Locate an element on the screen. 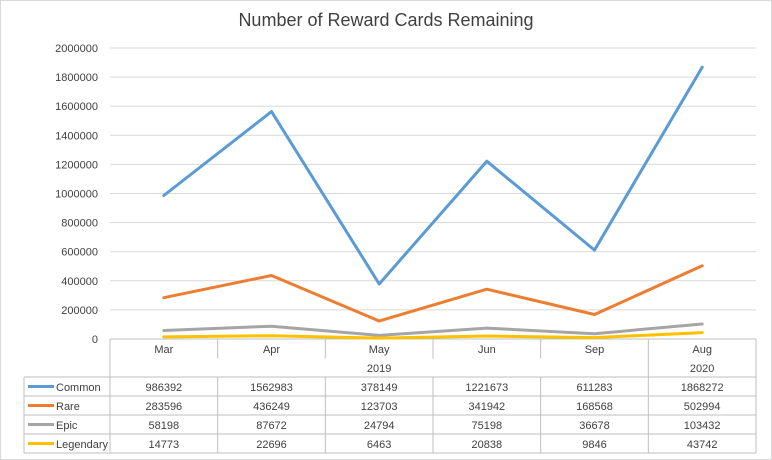 Image resolution: width=772 pixels, height=460 pixels. data-table-cell: 1562983 is located at coordinates (271, 388).